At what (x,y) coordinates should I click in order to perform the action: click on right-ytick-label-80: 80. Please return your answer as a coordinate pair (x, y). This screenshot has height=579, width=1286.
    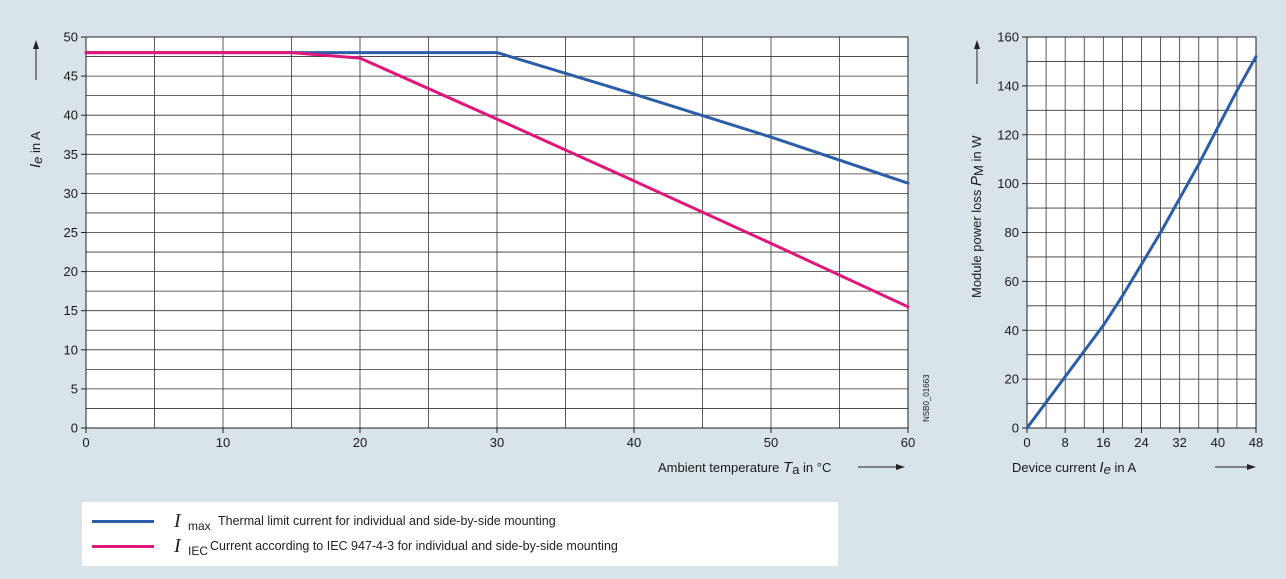
    Looking at the image, I should click on (1012, 232).